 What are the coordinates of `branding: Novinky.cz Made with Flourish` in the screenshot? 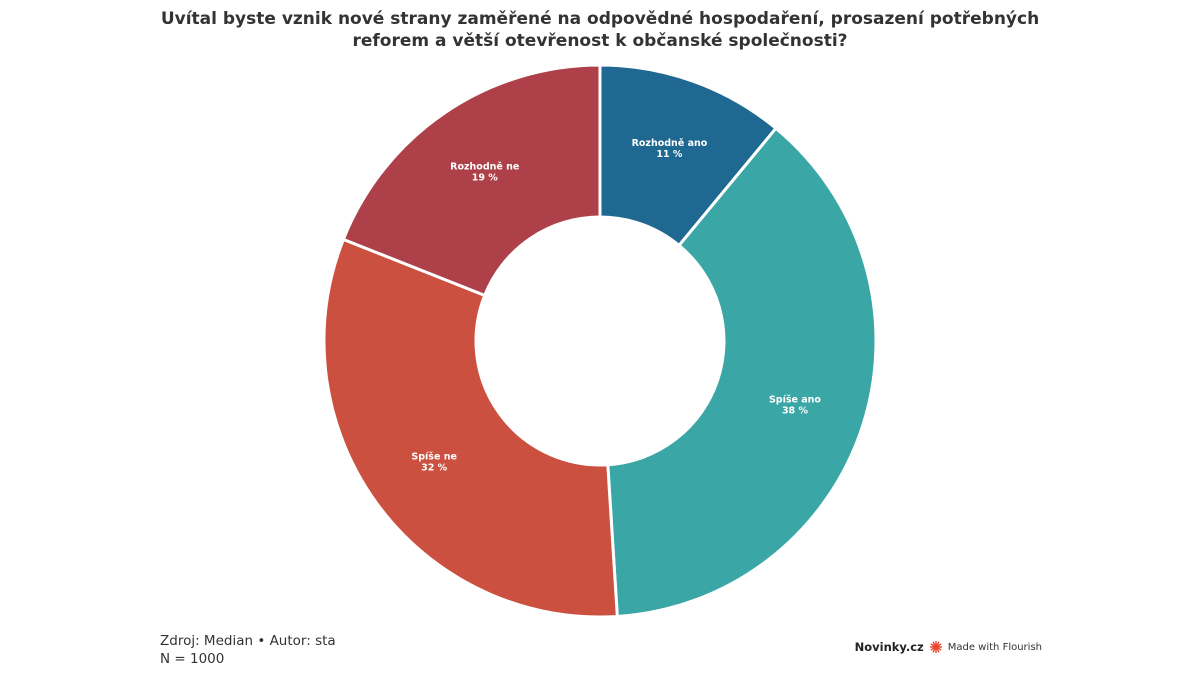 It's located at (948, 647).